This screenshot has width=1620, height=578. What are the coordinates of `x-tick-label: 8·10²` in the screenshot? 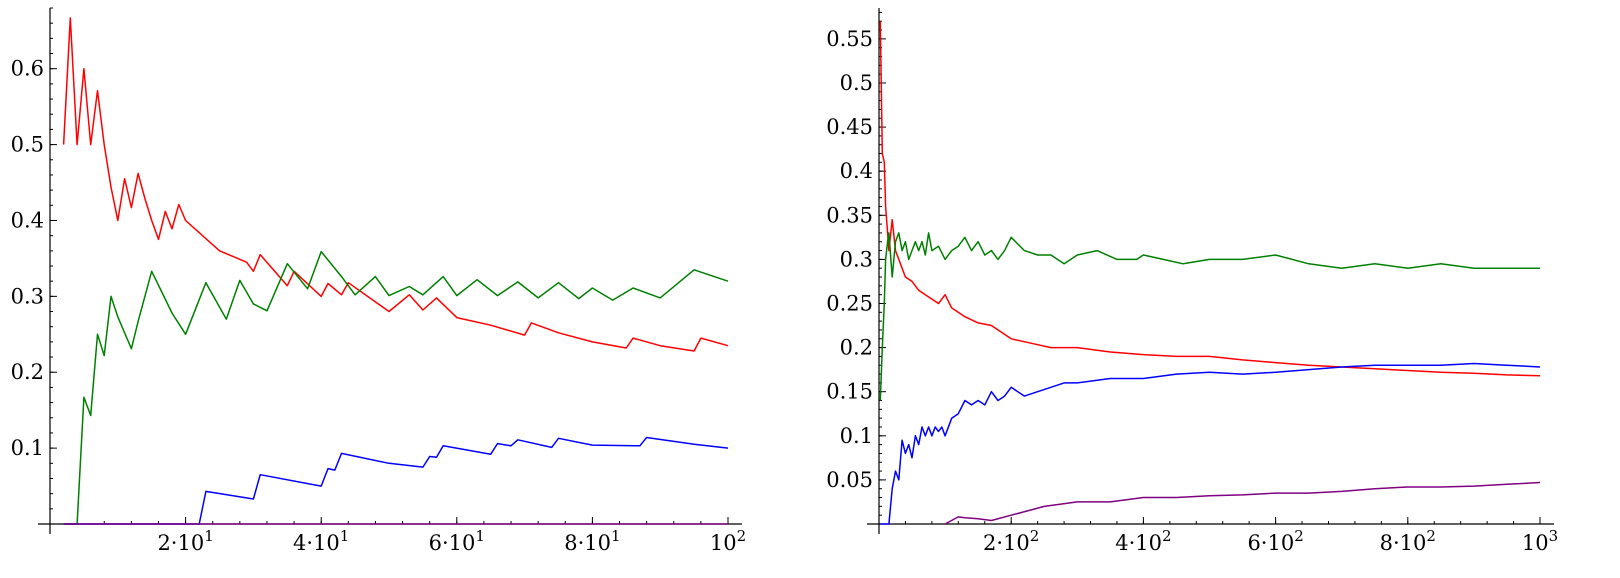 It's located at (1408, 541).